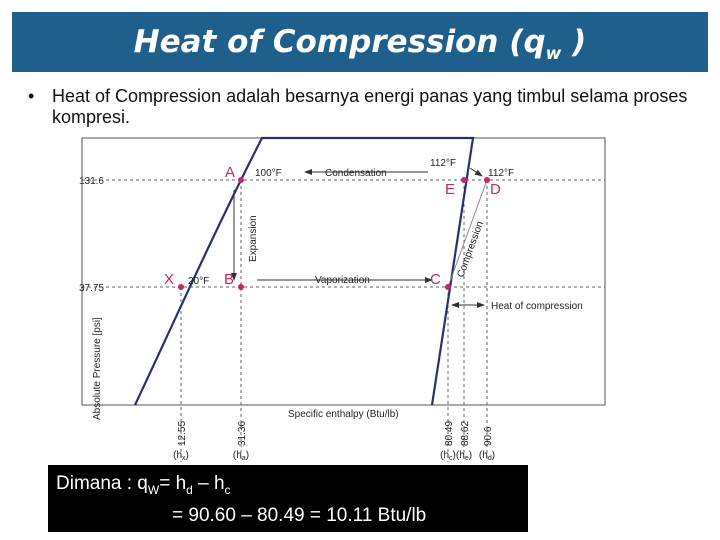 Image resolution: width=720 pixels, height=540 pixels. Describe the element at coordinates (229, 279) in the screenshot. I see `point-label: B` at that location.